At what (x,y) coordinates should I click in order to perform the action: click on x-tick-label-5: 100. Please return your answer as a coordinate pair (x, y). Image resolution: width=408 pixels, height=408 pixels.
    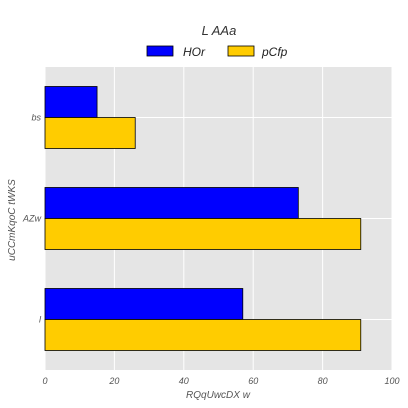
    Looking at the image, I should click on (391, 381).